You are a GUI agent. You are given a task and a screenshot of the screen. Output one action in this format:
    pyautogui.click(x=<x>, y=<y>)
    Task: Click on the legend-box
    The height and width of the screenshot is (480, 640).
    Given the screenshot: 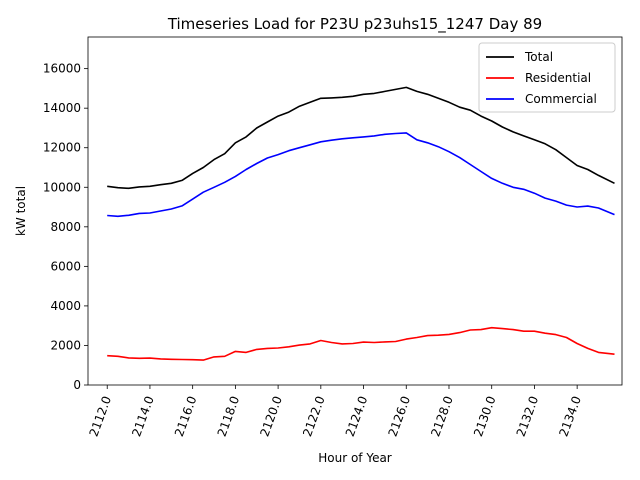 What is the action you would take?
    pyautogui.click(x=547, y=77)
    